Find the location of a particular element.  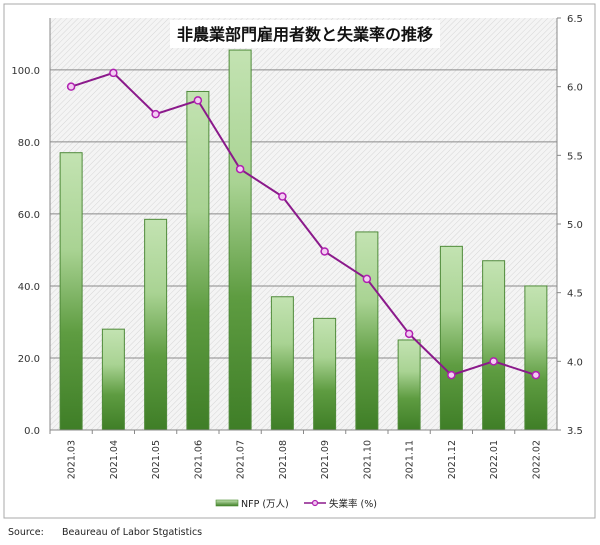

legend-nfp-label: NFP (万人) is located at coordinates (265, 504).